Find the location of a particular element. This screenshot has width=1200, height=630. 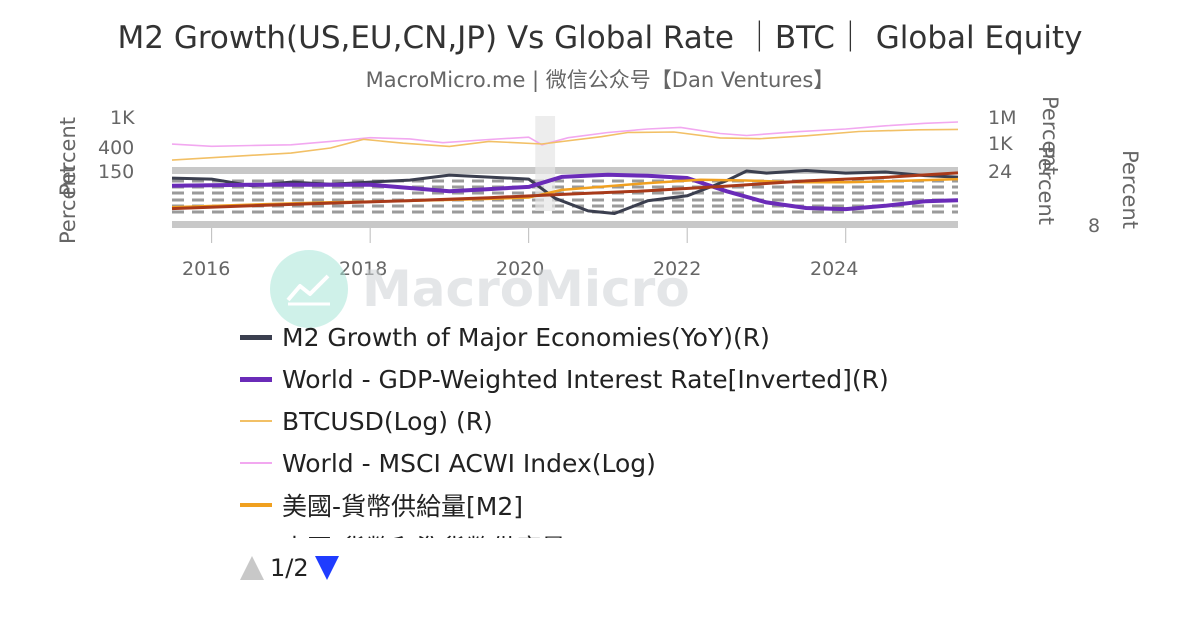

legend-item: 美國-貨幣供給量[M2] is located at coordinates (620, 505).